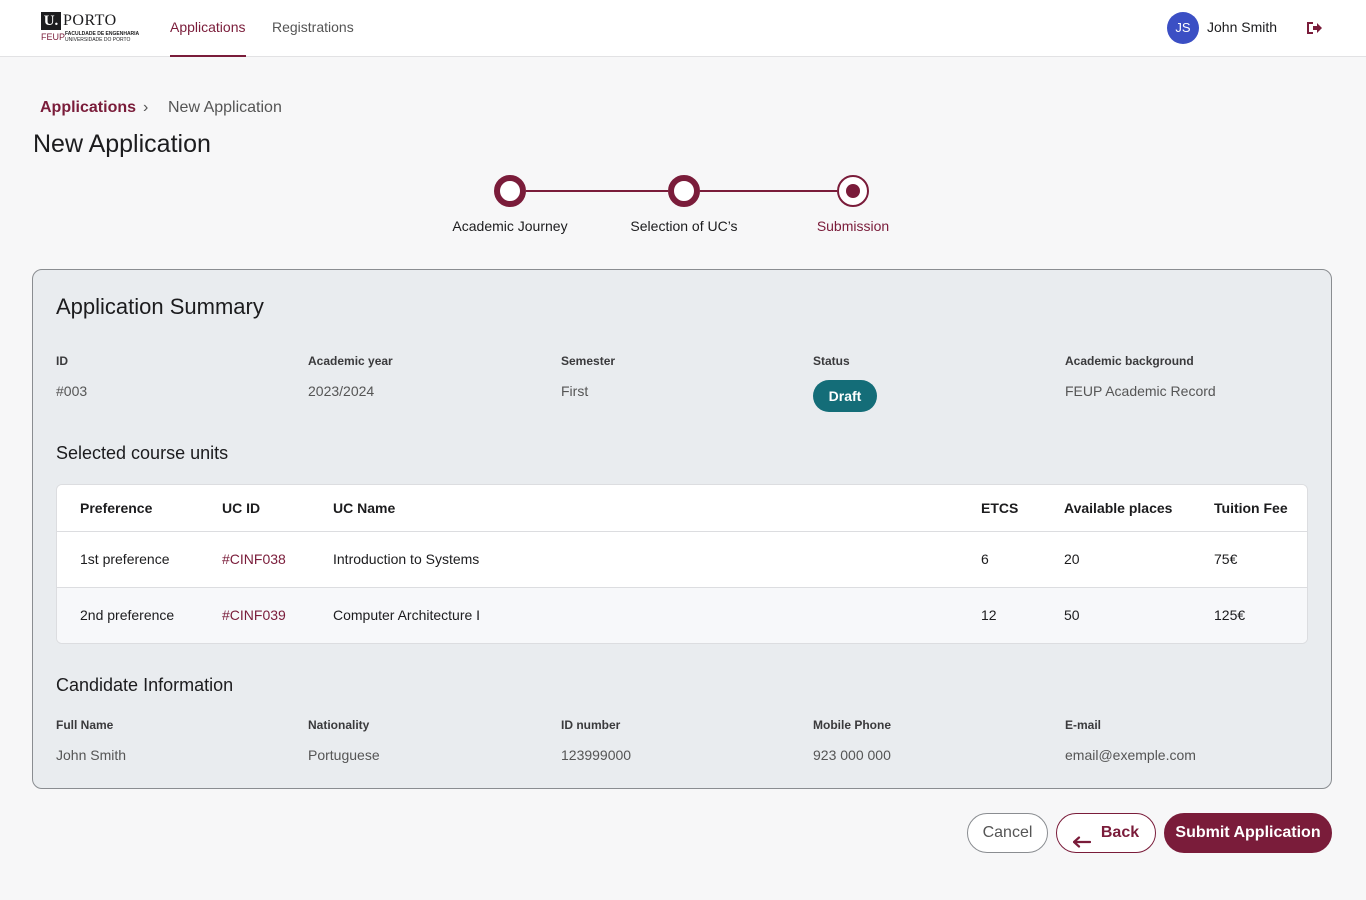  I want to click on field-label-id: ID, so click(62, 361).